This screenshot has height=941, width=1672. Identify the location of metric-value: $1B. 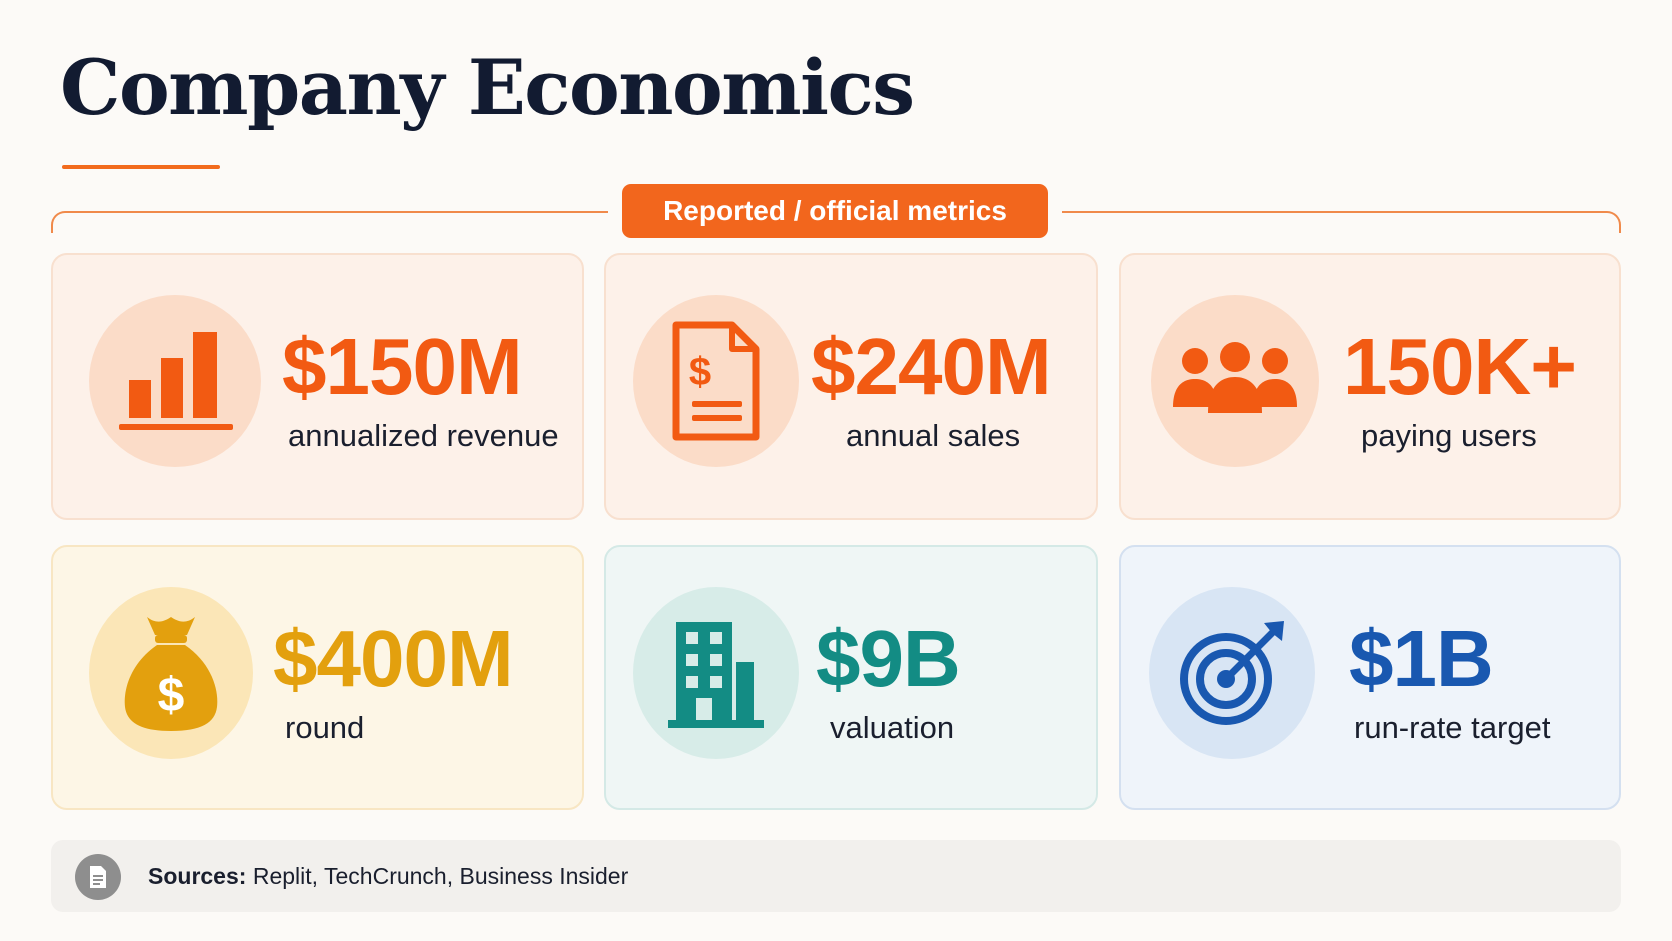
(1421, 658).